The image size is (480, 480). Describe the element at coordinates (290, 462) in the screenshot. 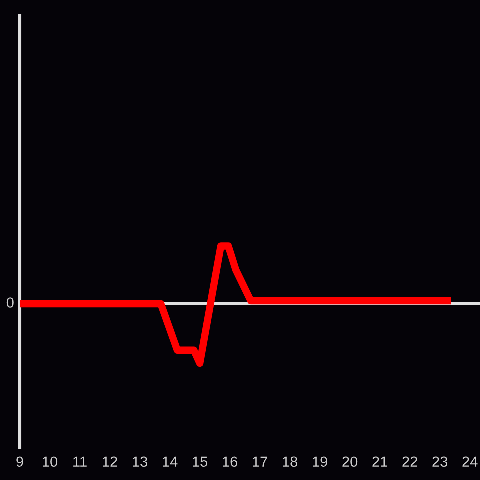

I see `x-tick-label: 18` at that location.